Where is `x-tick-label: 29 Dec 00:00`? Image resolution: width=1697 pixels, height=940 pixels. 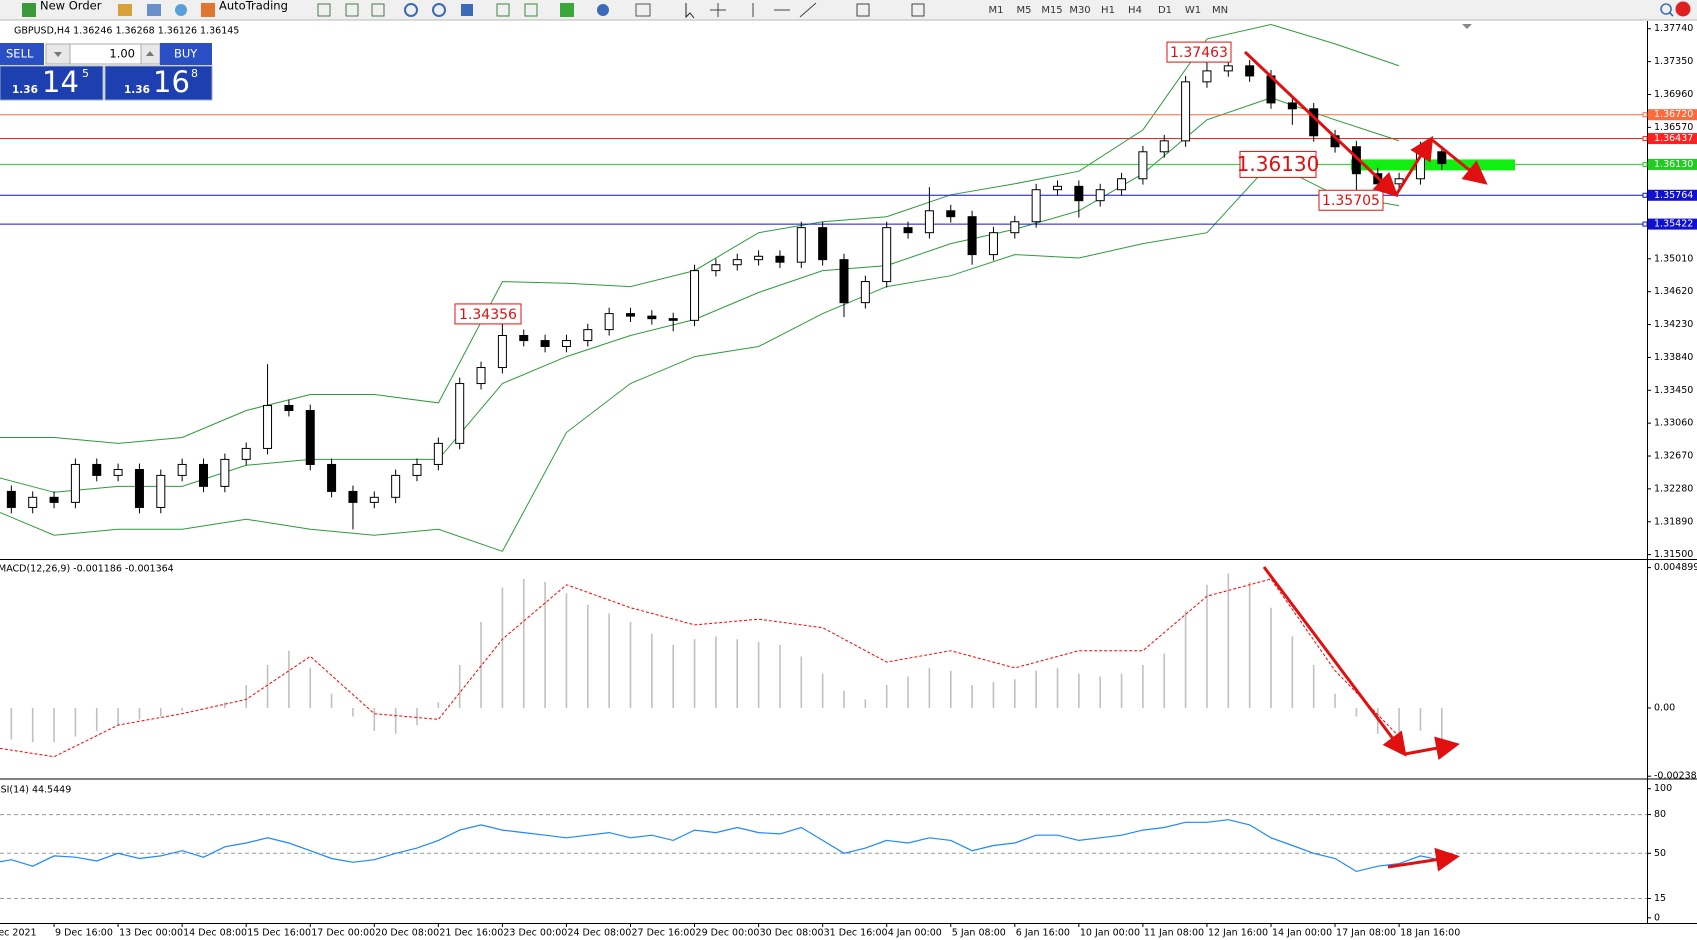
x-tick-label: 29 Dec 00:00 is located at coordinates (728, 933).